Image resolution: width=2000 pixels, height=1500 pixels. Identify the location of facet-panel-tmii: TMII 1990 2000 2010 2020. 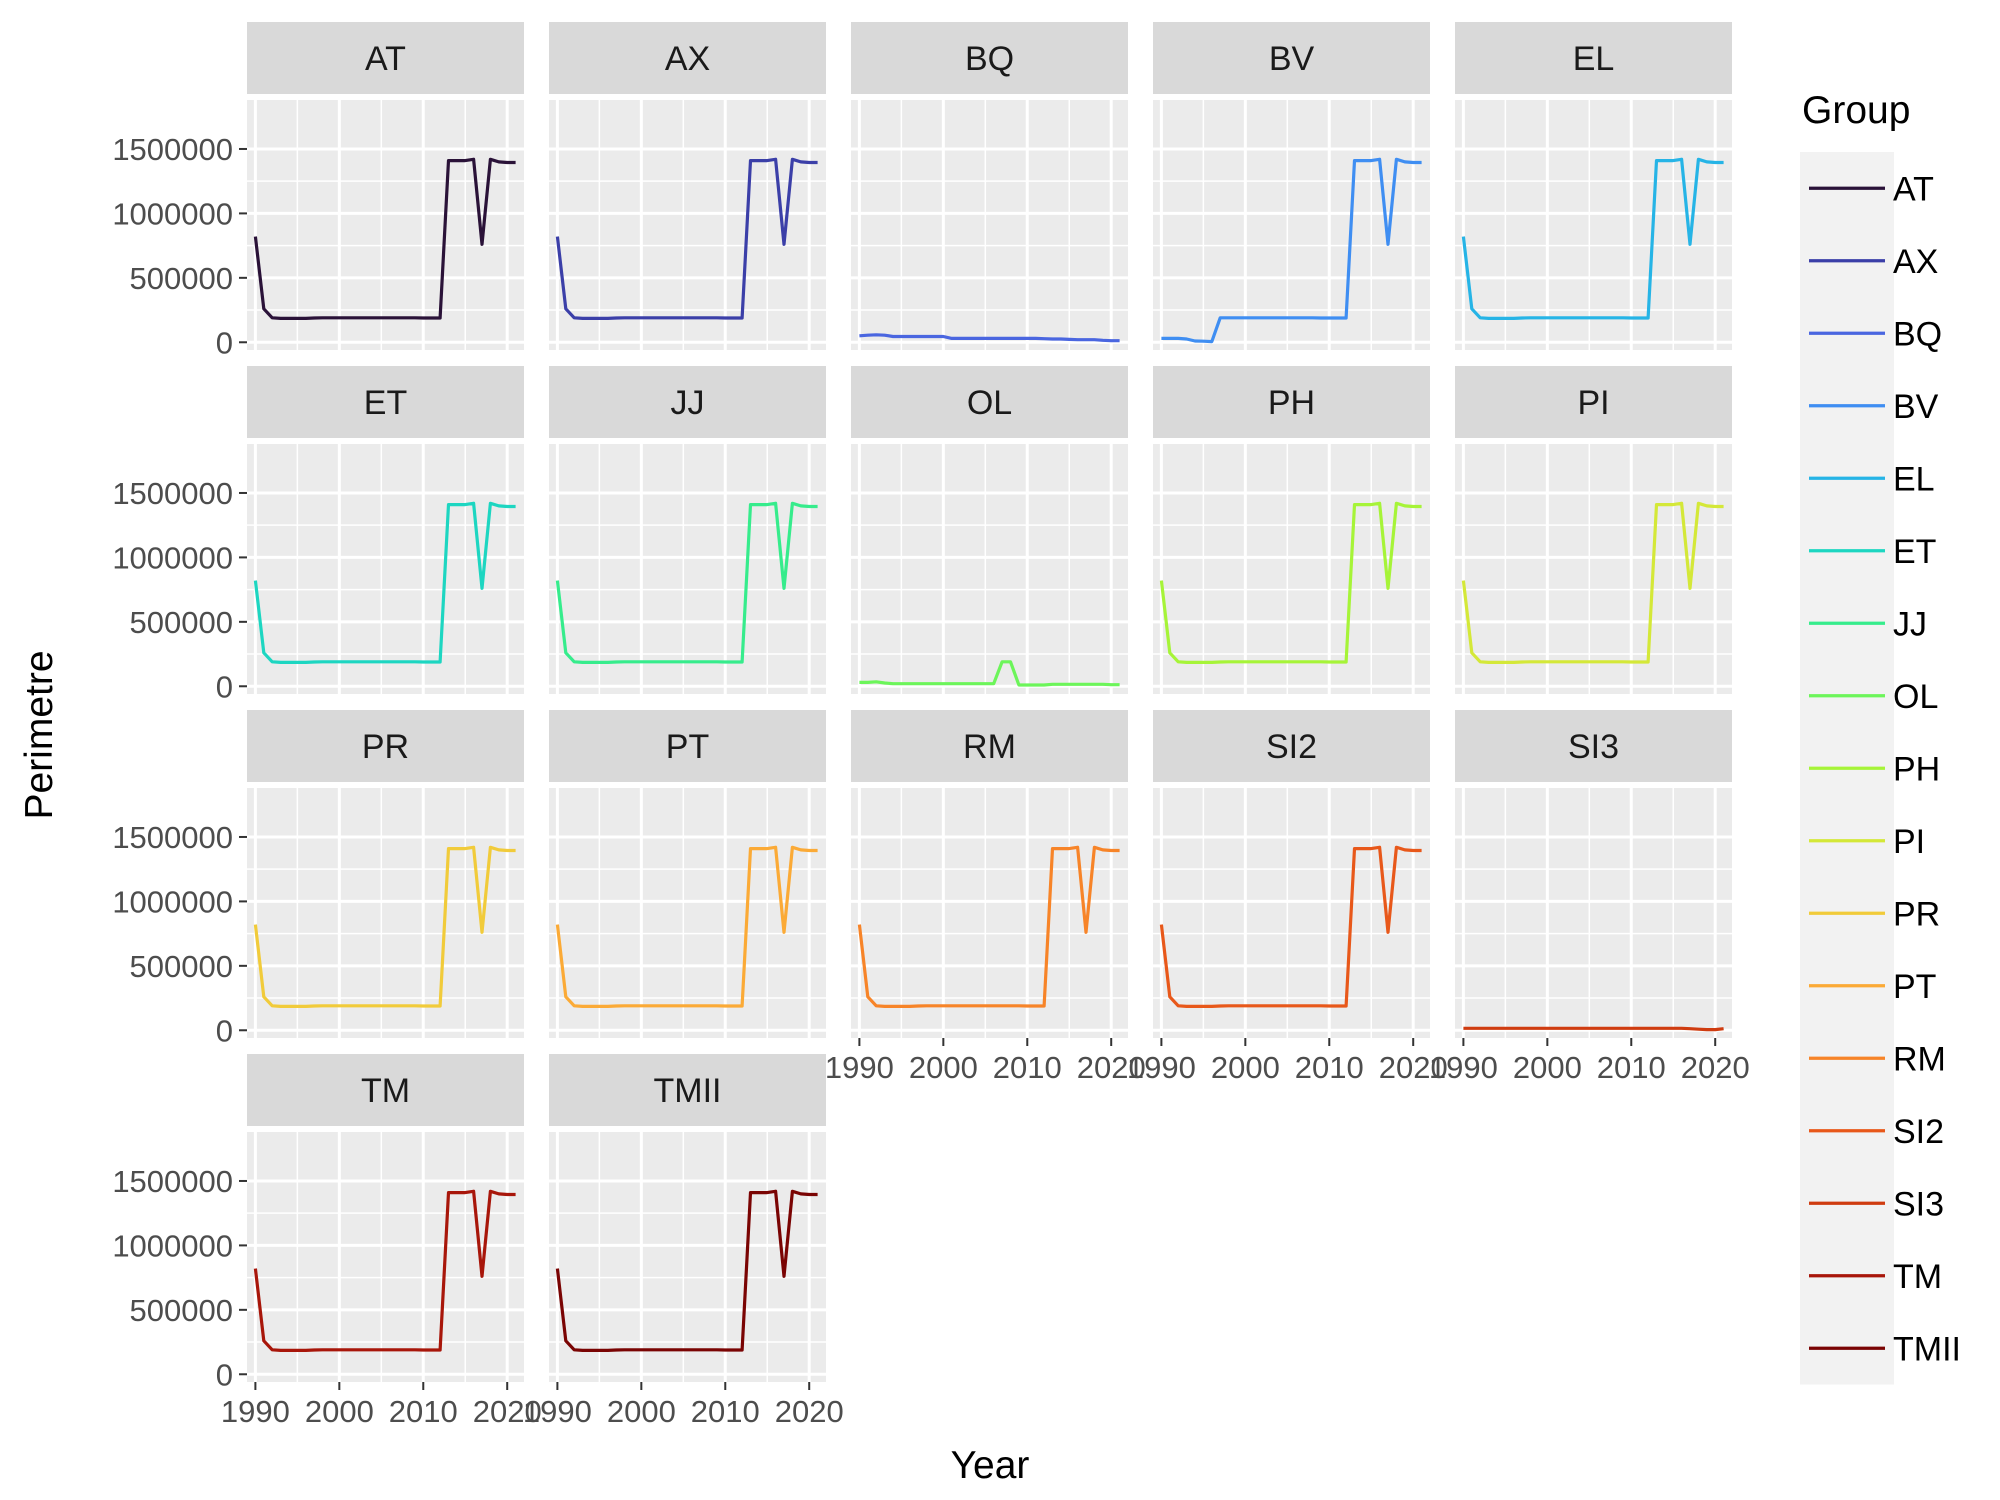
(683, 1241).